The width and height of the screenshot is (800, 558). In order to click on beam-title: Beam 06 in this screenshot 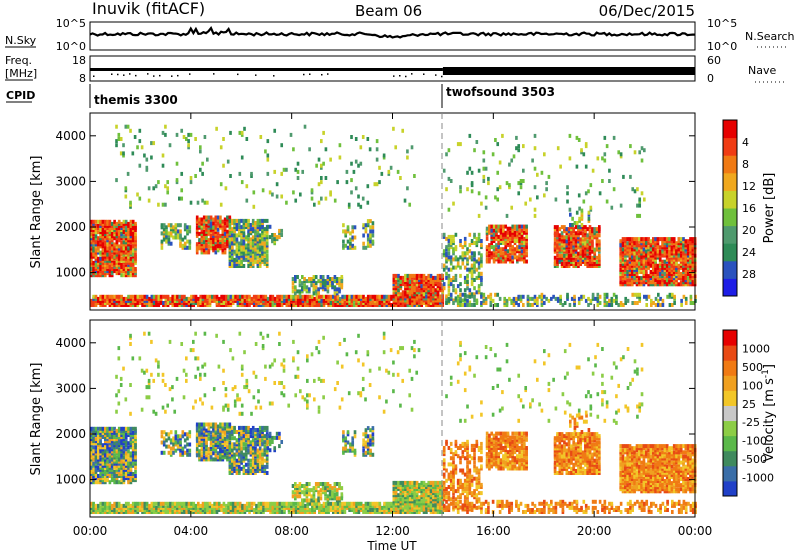, I will do `click(388, 11)`.